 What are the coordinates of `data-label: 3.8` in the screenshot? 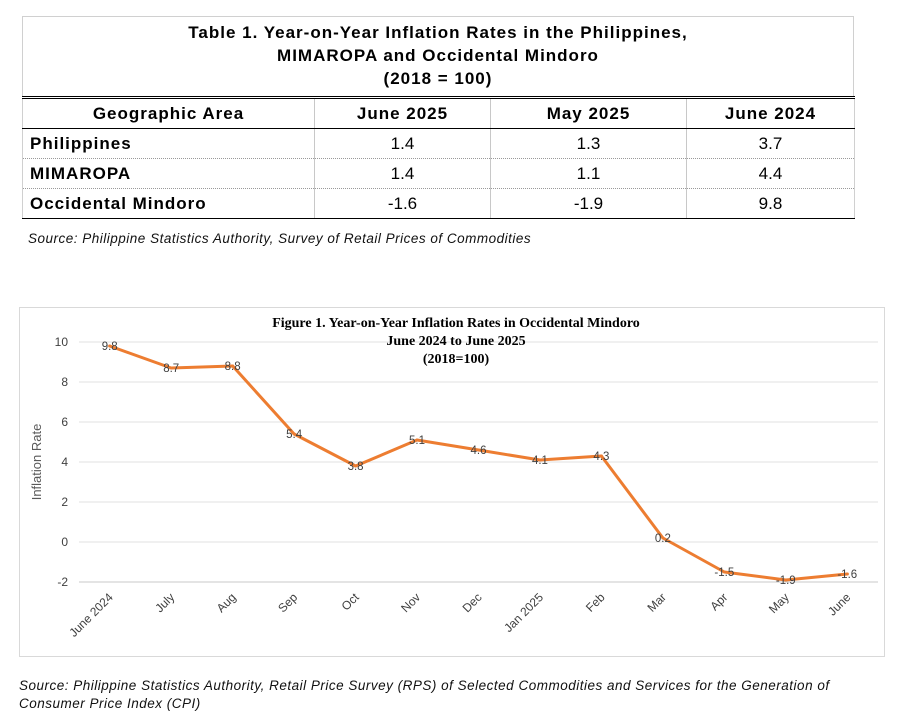 It's located at (356, 467).